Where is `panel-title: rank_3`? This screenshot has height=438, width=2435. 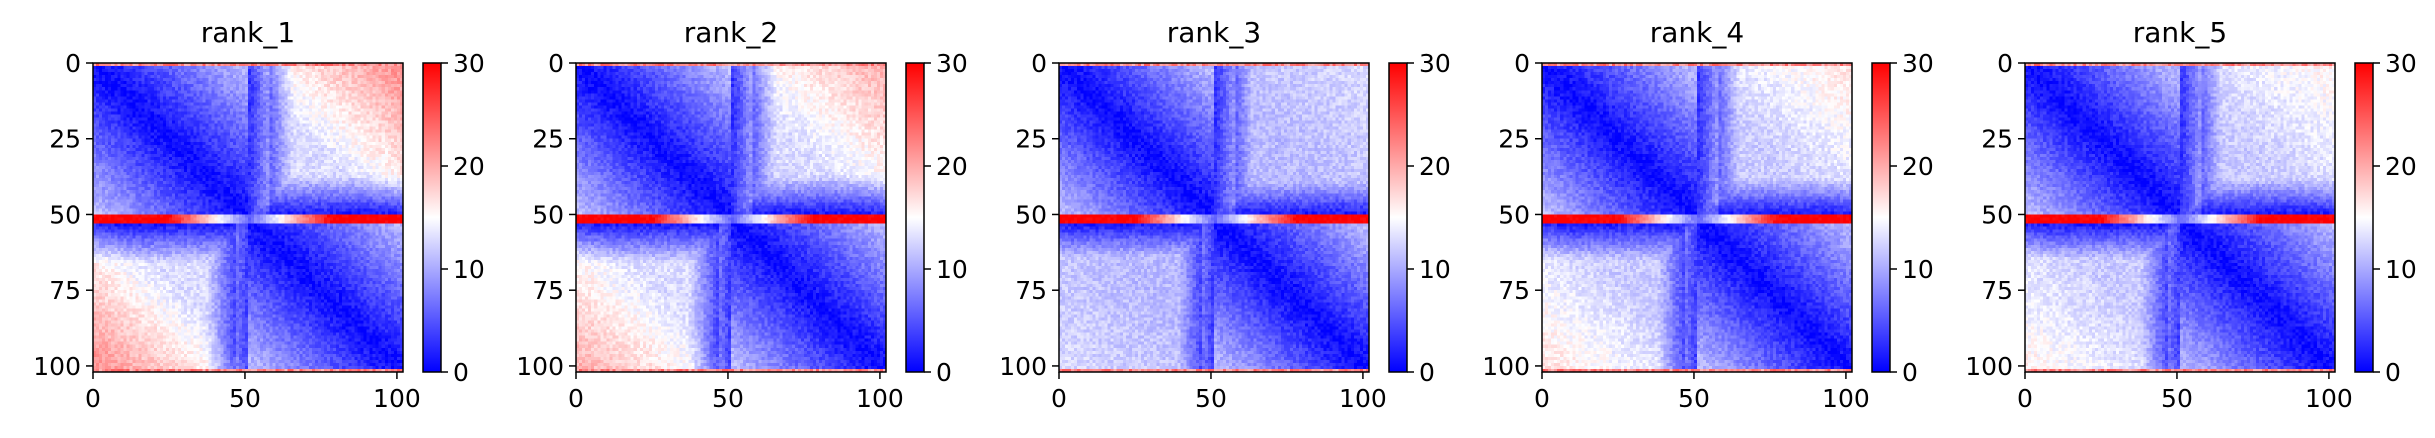
panel-title: rank_3 is located at coordinates (1214, 32).